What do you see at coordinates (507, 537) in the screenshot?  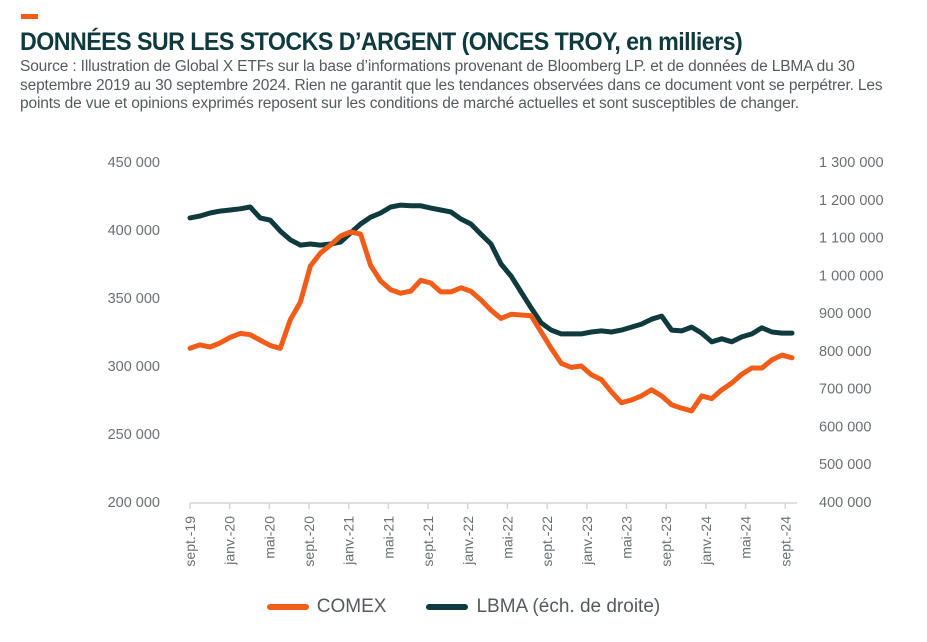 I see `x-tick-label: mai-22` at bounding box center [507, 537].